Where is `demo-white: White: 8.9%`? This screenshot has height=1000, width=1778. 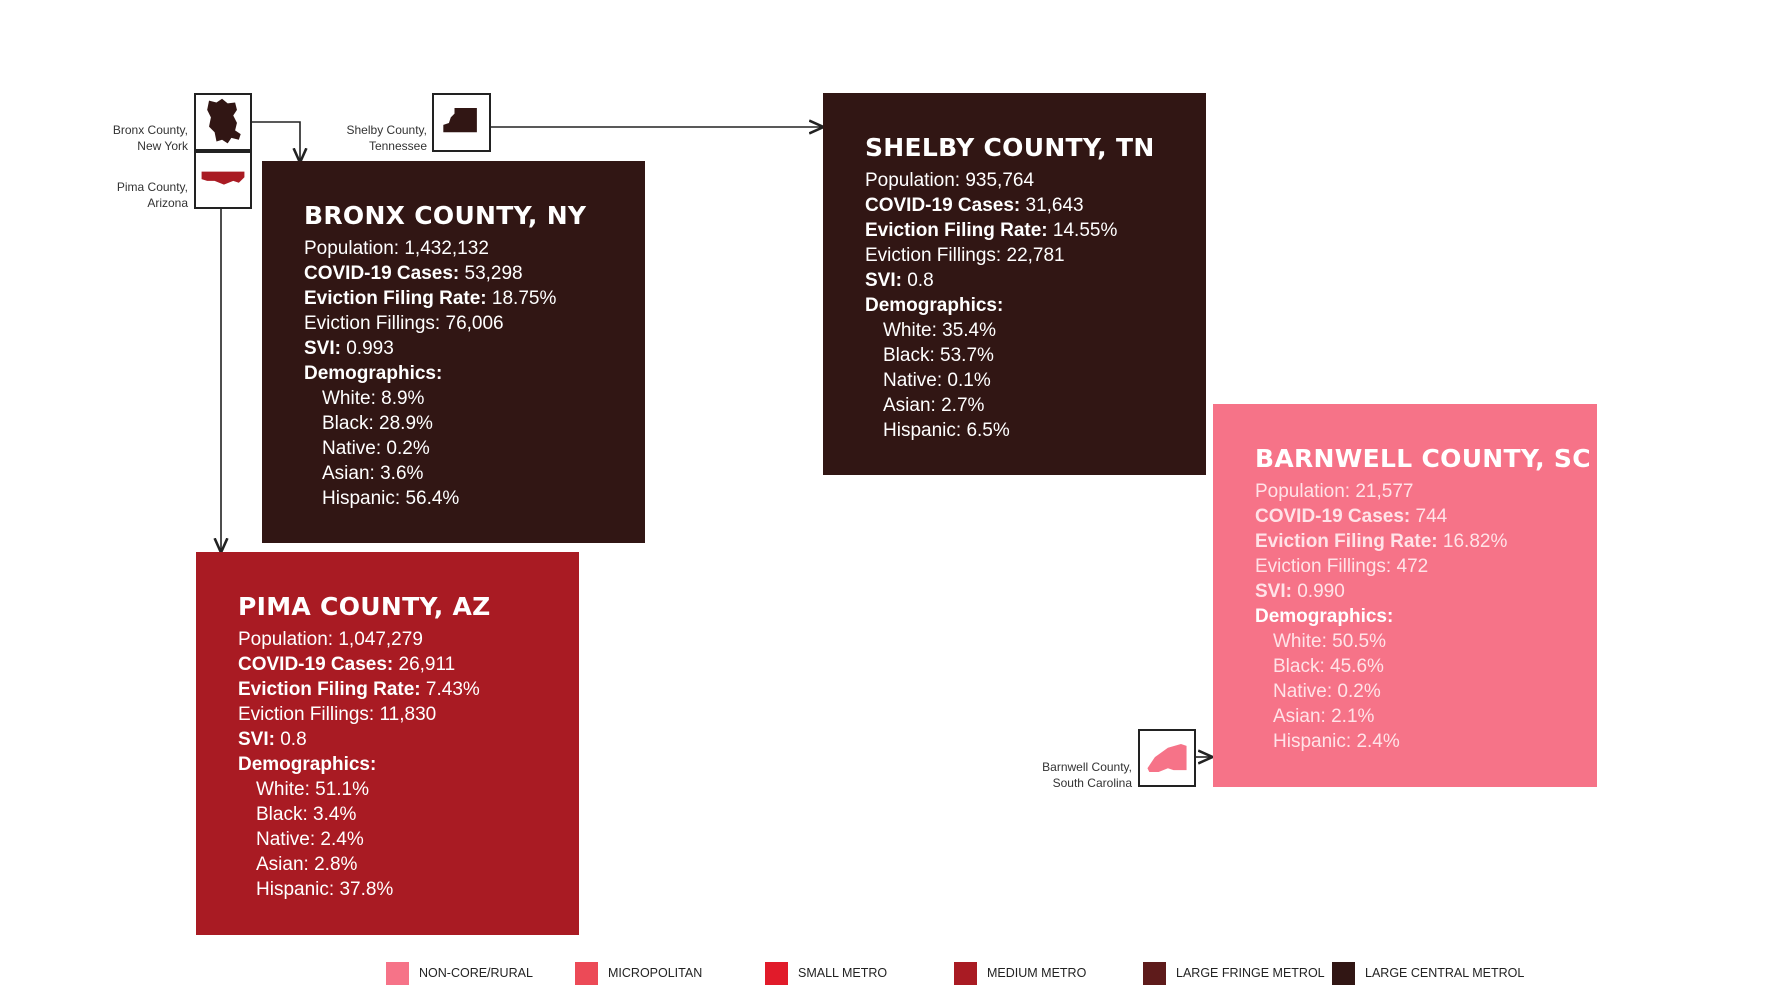
demo-white: White: 8.9% is located at coordinates (373, 398).